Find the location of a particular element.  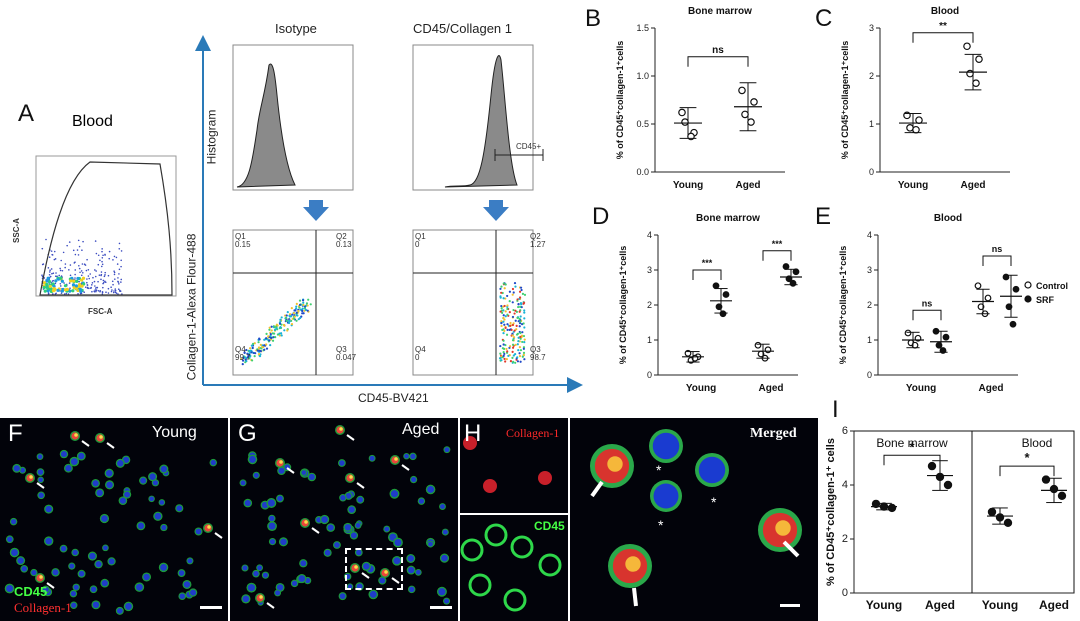

iso-q1: Q1 is located at coordinates (240, 236).